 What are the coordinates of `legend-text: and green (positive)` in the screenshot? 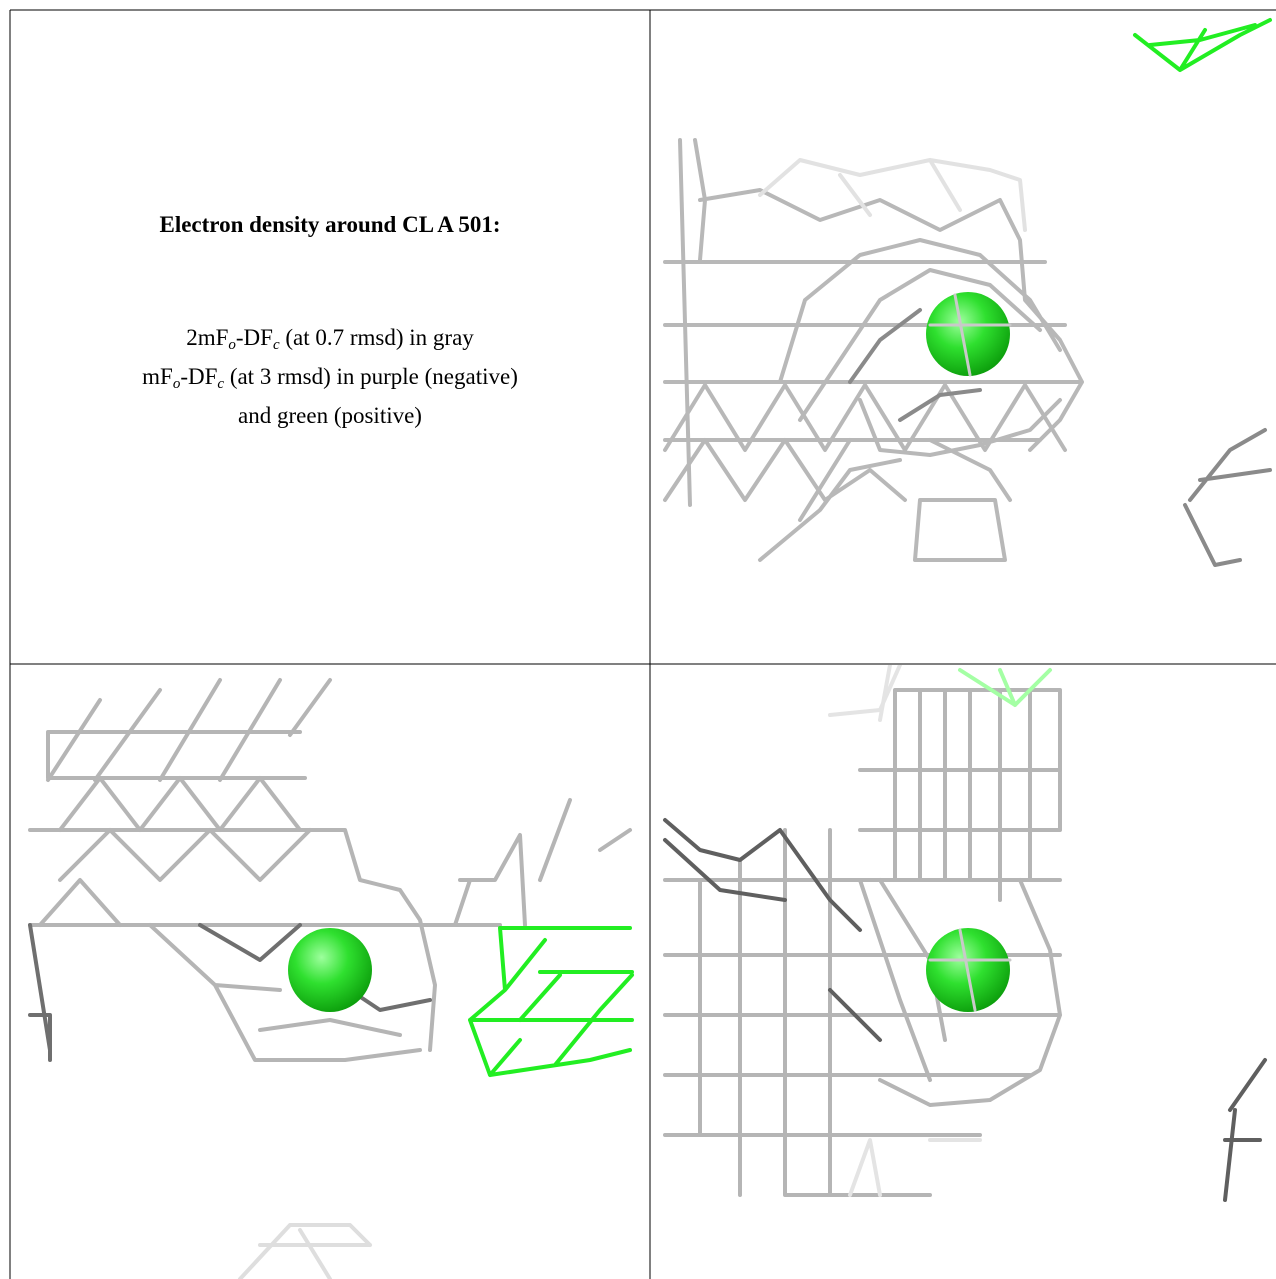 It's located at (330, 415).